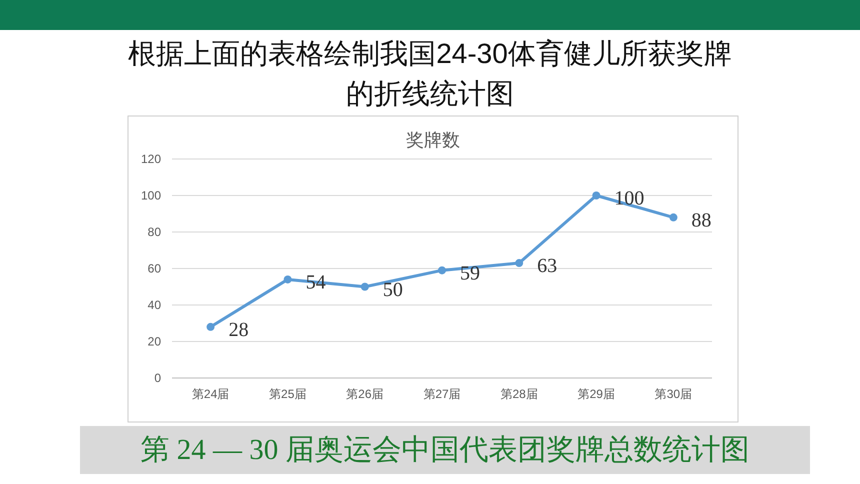  I want to click on y-tick-label: 60, so click(155, 269).